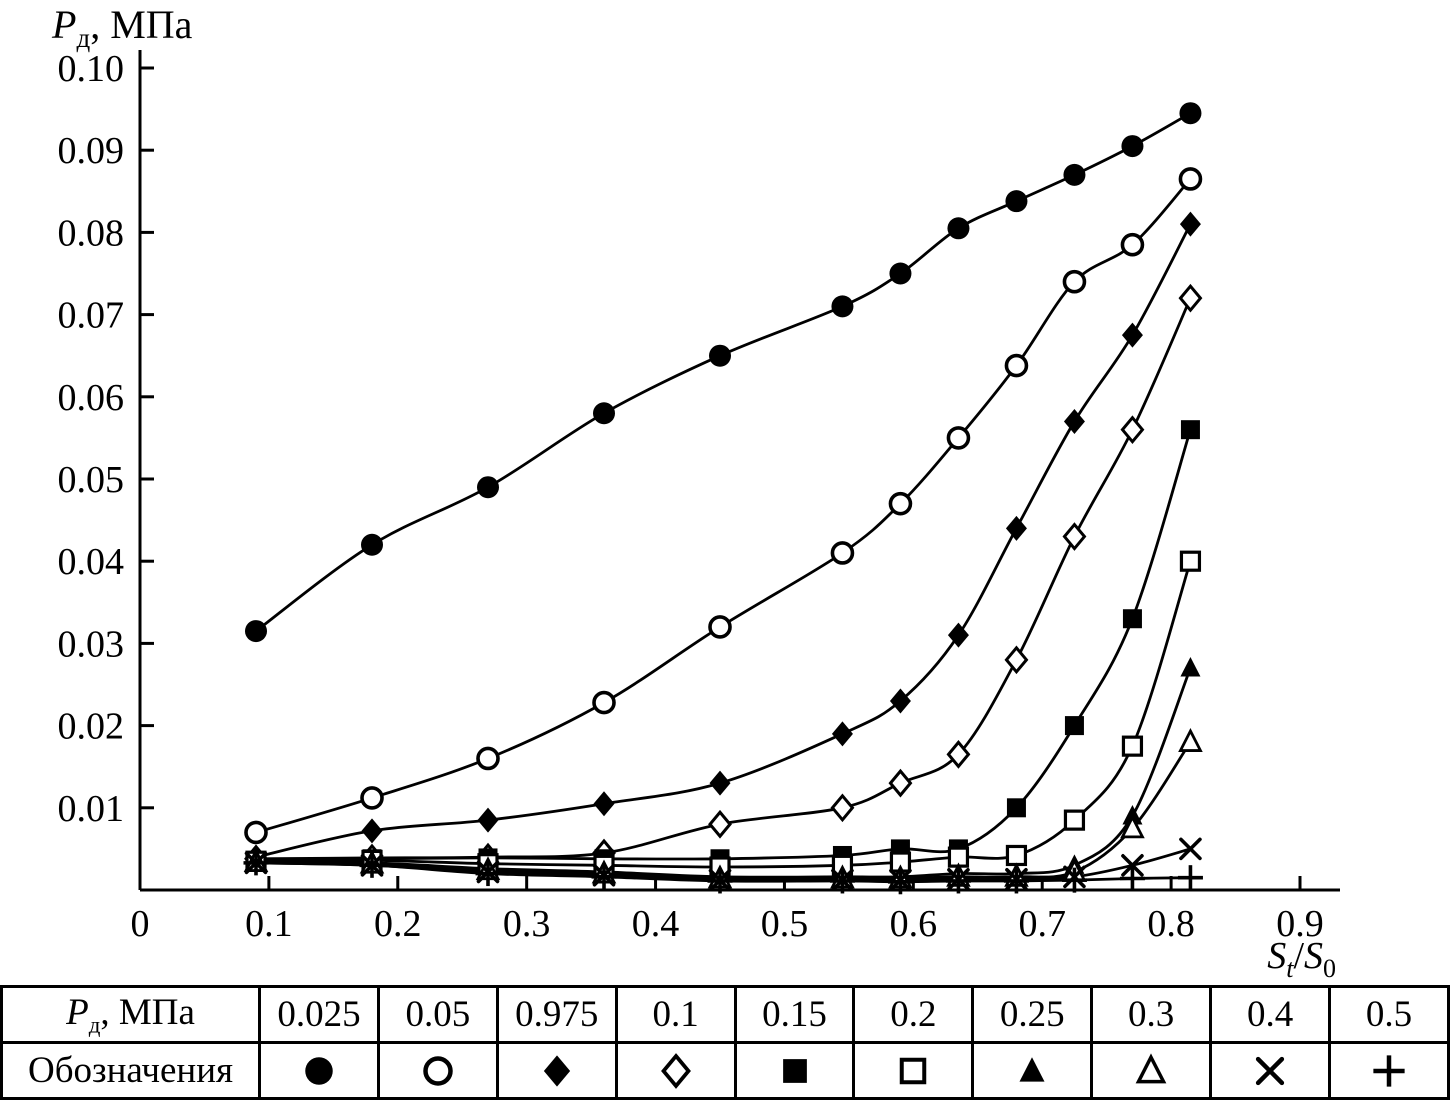 Image resolution: width=1450 pixels, height=1105 pixels. Describe the element at coordinates (675, 1014) in the screenshot. I see `pressure-value-cell: 0.1` at that location.